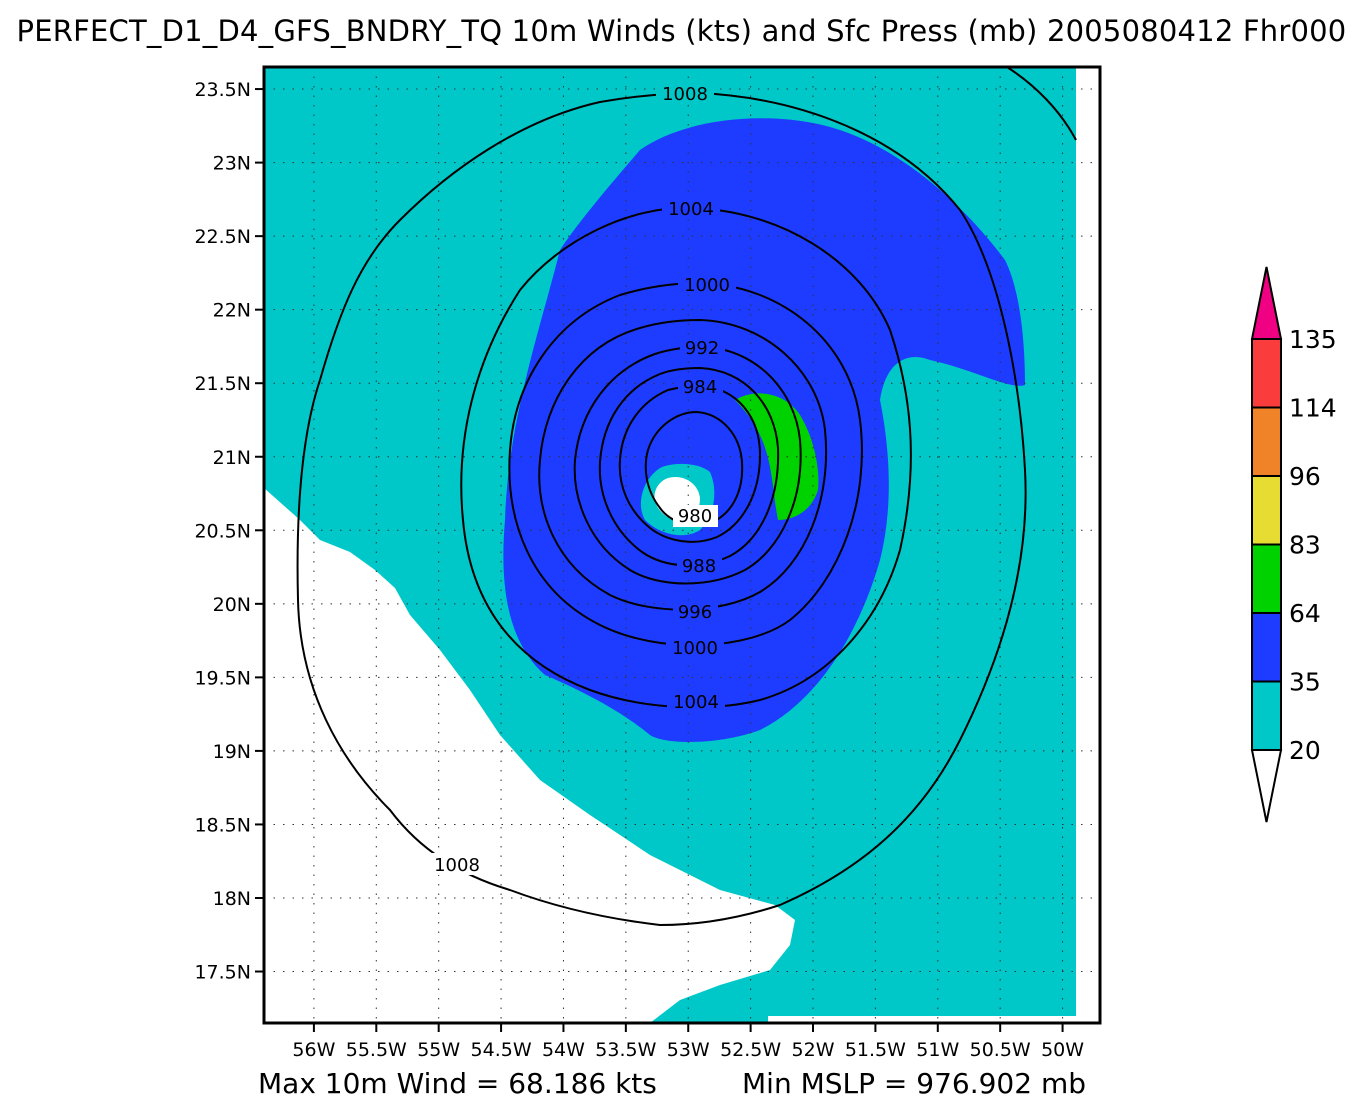 The height and width of the screenshot is (1119, 1363). I want to click on max-wind-readout: Max 10m Wind = 68.186 kts, so click(457, 1083).